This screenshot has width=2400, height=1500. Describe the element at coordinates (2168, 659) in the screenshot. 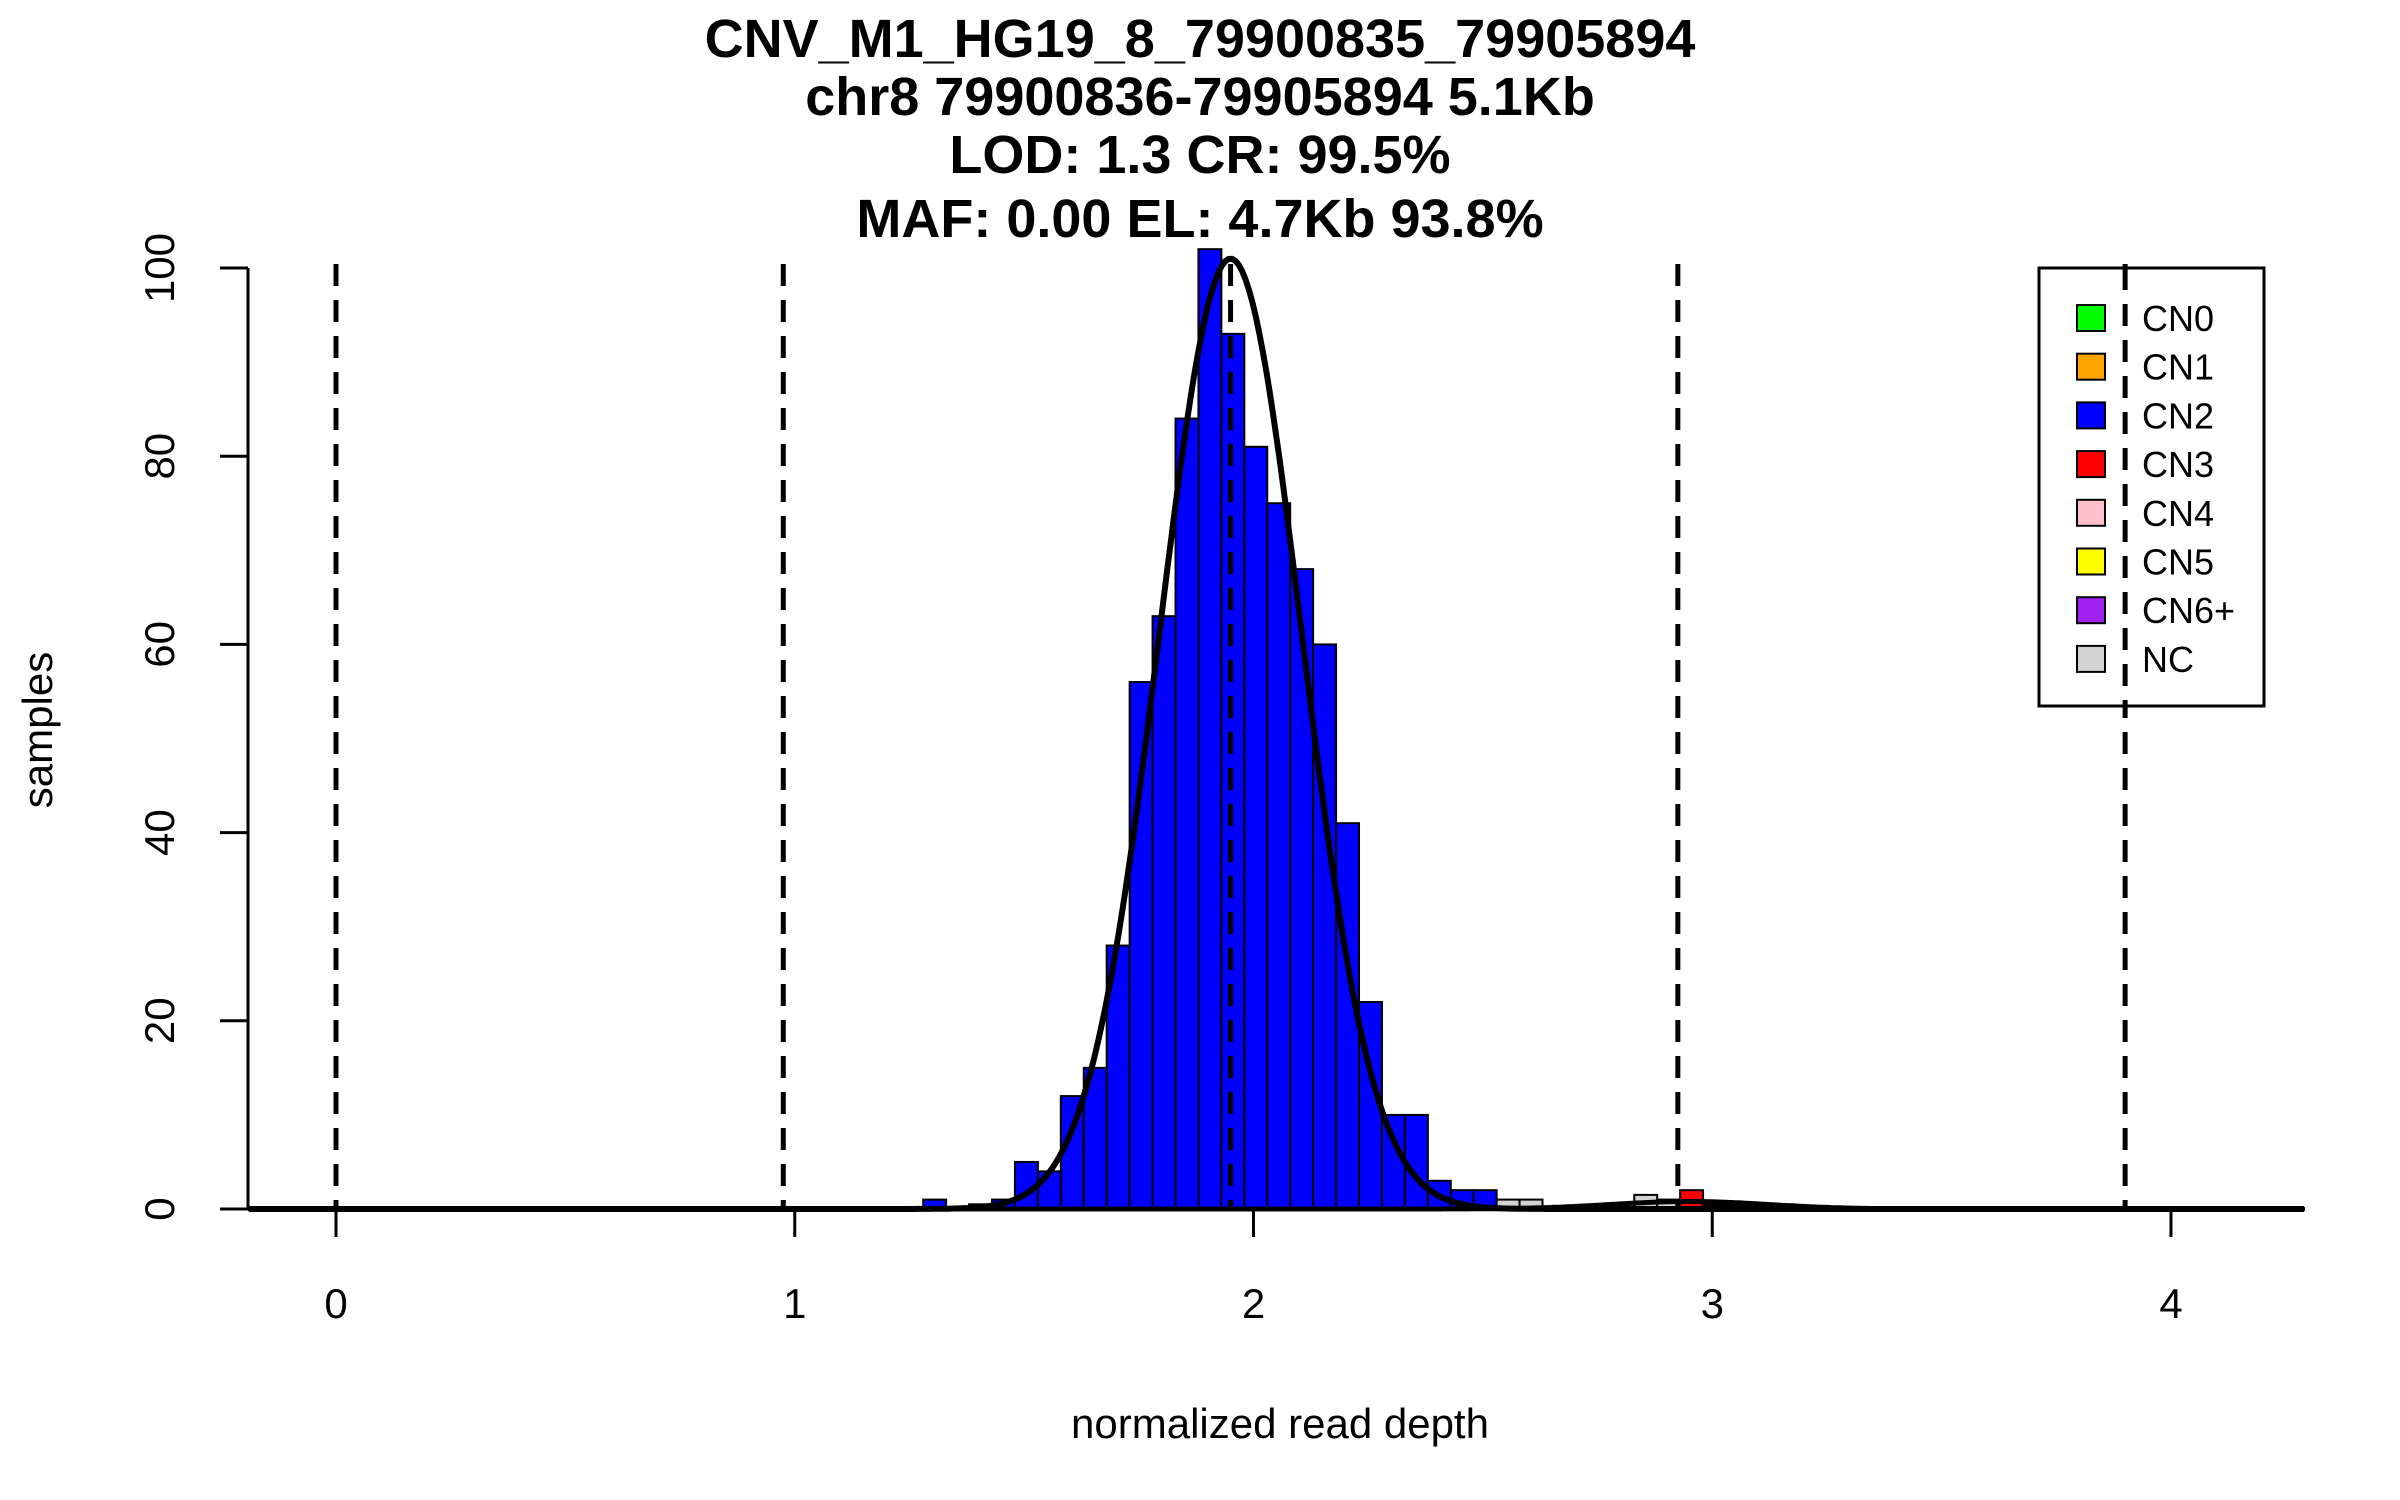

I see `legend-label-nc: NC` at that location.